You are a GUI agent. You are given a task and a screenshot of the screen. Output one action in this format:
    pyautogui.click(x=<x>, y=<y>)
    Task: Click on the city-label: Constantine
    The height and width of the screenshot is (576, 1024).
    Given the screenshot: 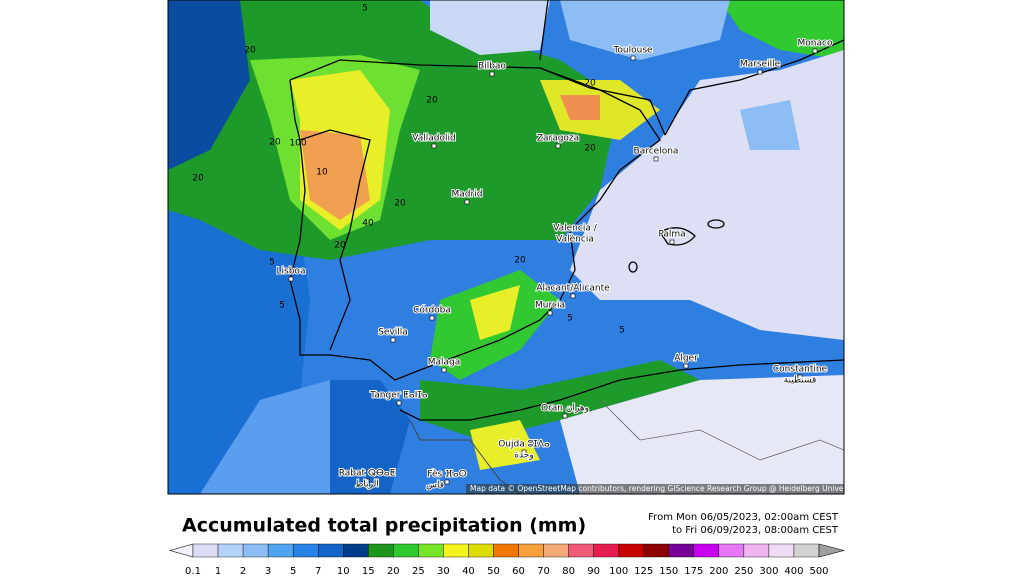 What is the action you would take?
    pyautogui.click(x=800, y=370)
    